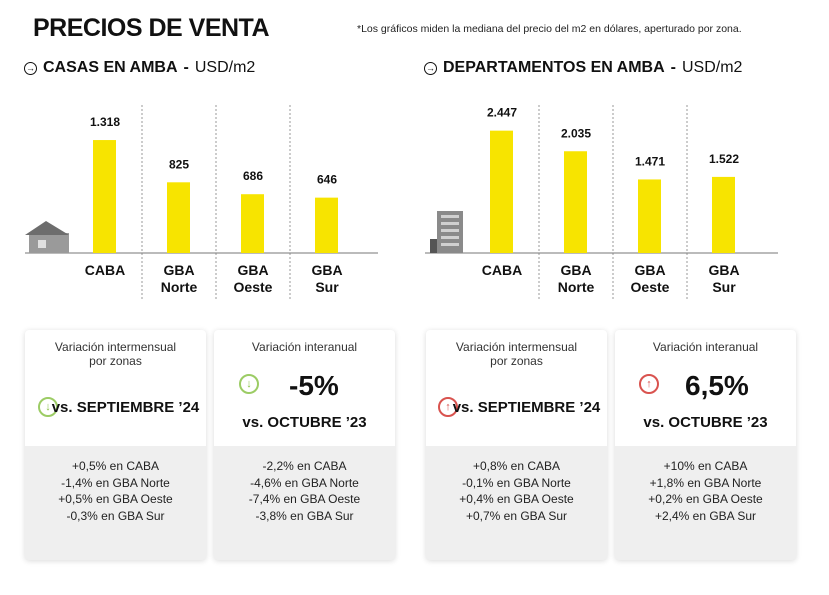 The image size is (829, 595). I want to click on data-label: 1.471, so click(650, 161).